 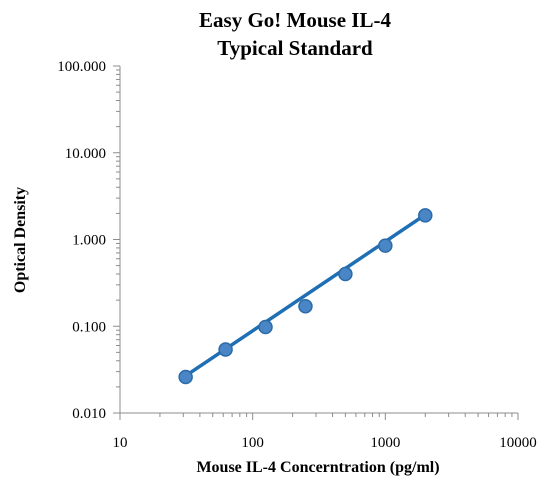 I want to click on y-axis-ticks: 0.010 0.100 1.000 10.000 100.000, so click(x=88, y=240).